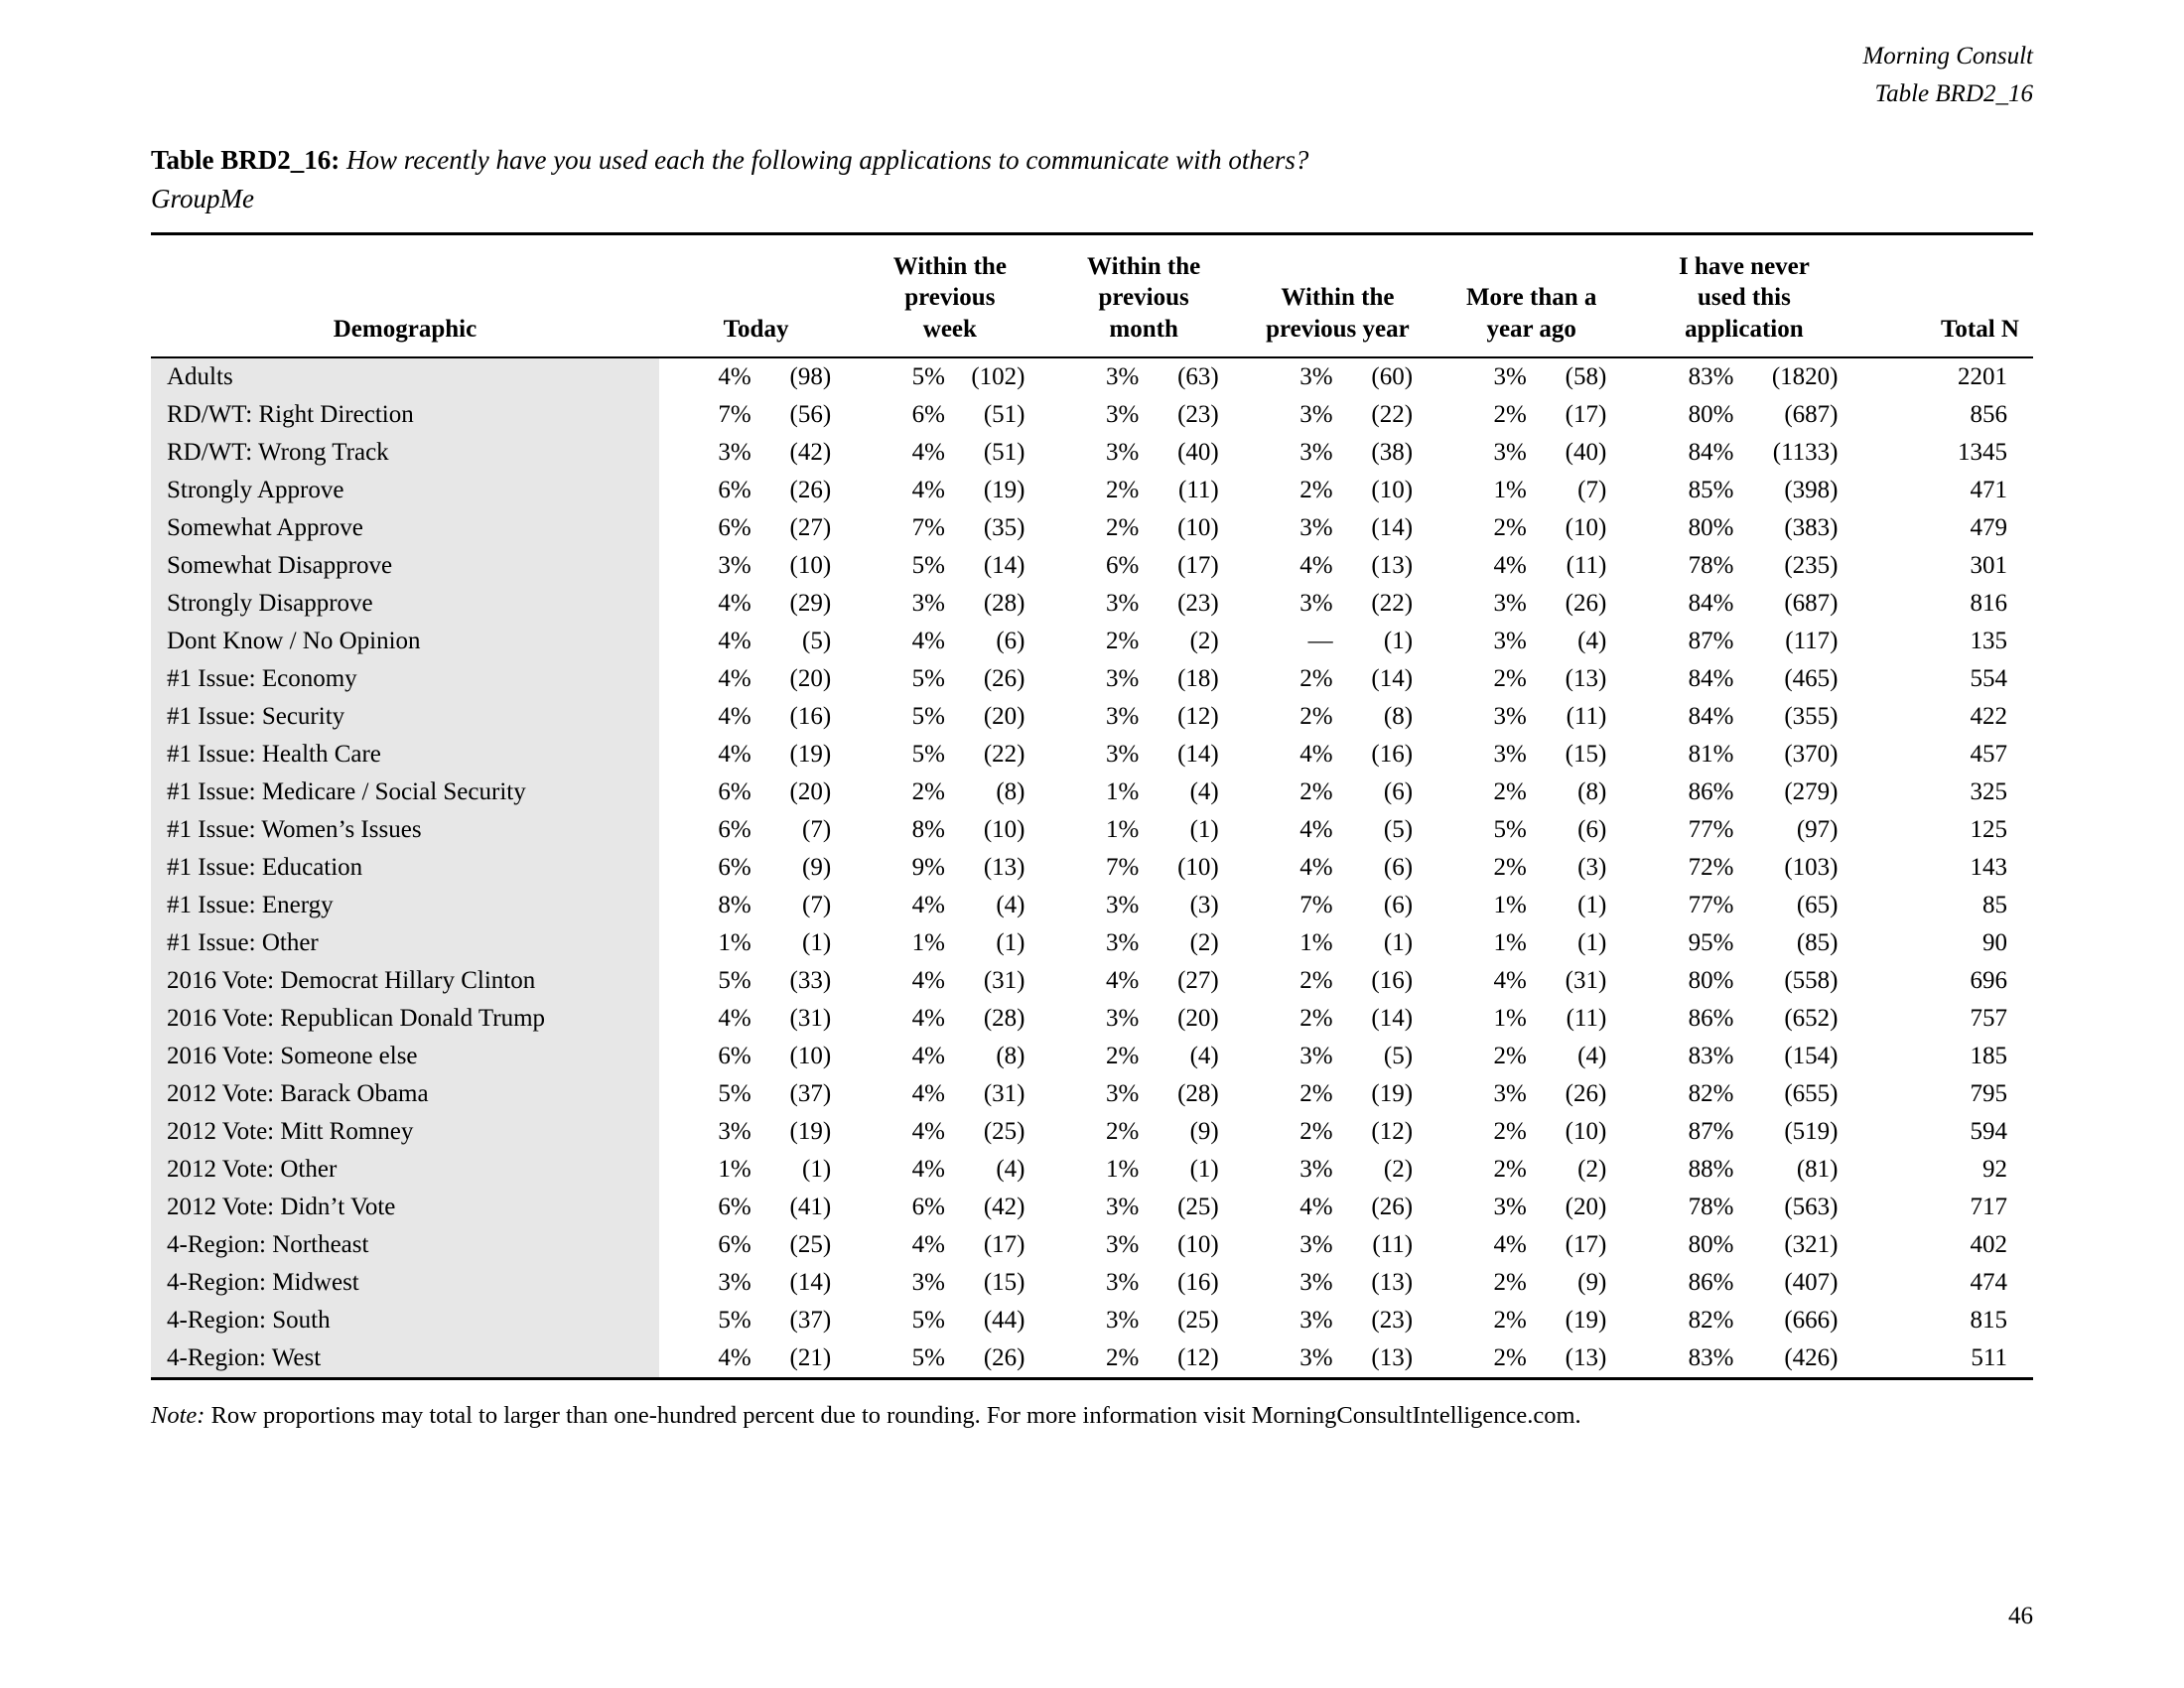 This screenshot has width=2184, height=1688. Describe the element at coordinates (1989, 640) in the screenshot. I see `total-n-cell: 135` at that location.